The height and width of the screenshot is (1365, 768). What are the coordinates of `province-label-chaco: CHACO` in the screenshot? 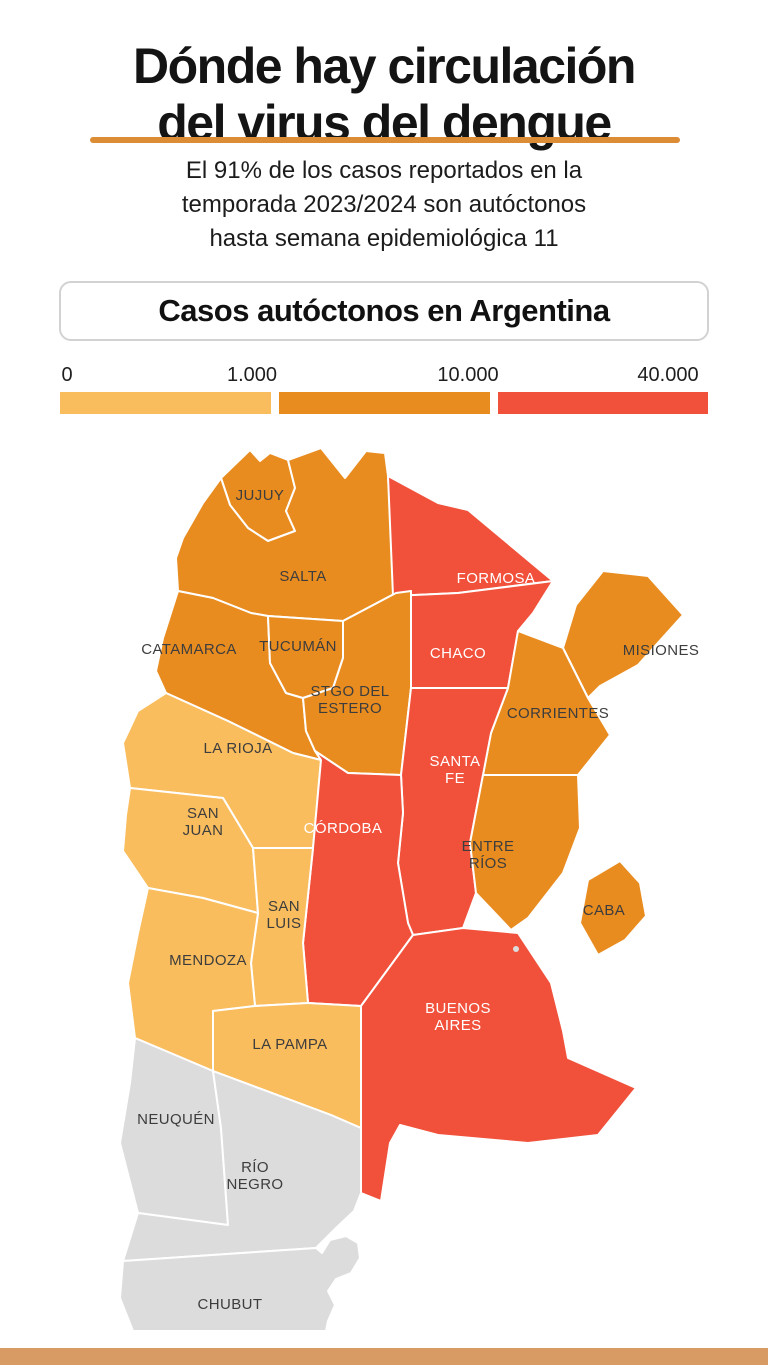 It's located at (458, 653).